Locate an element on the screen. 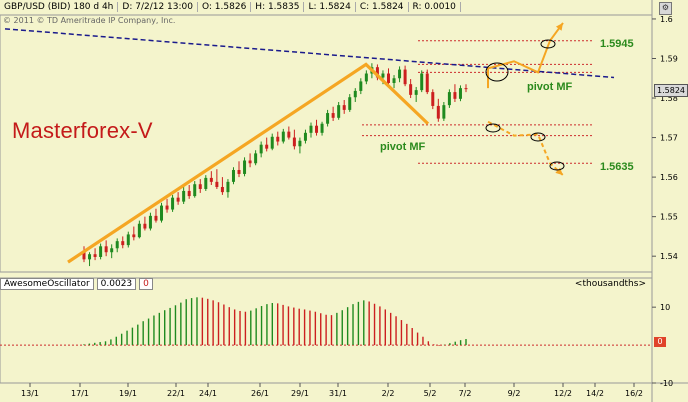 The image size is (688, 402). brand-watermark: Masterforex-V is located at coordinates (82, 130).